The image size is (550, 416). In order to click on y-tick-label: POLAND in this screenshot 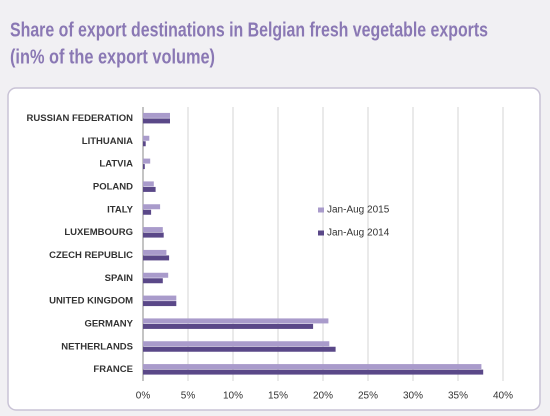, I will do `click(113, 186)`.